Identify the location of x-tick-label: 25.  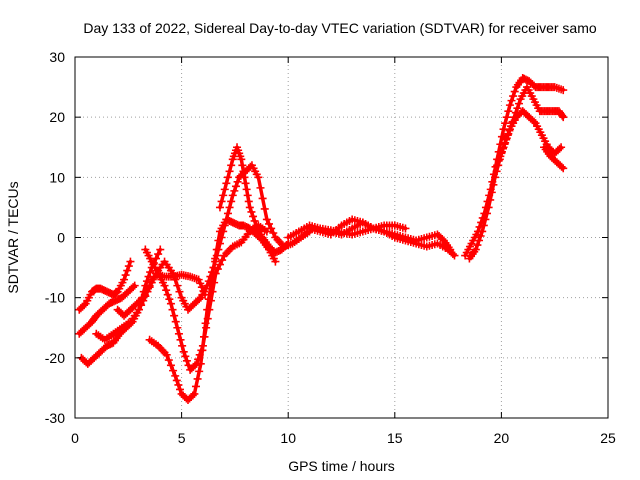
(608, 438).